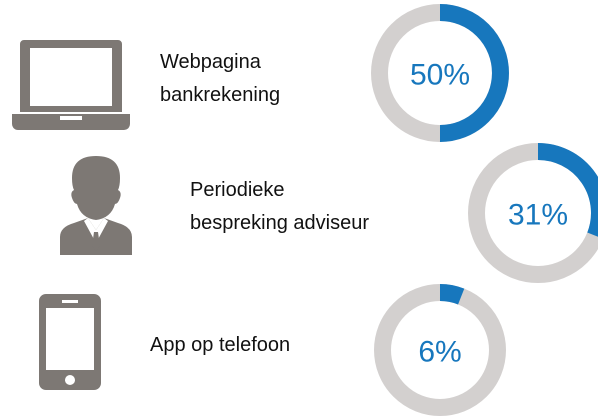  Describe the element at coordinates (220, 78) in the screenshot. I see `category-label: Webpagina bankrekening` at that location.